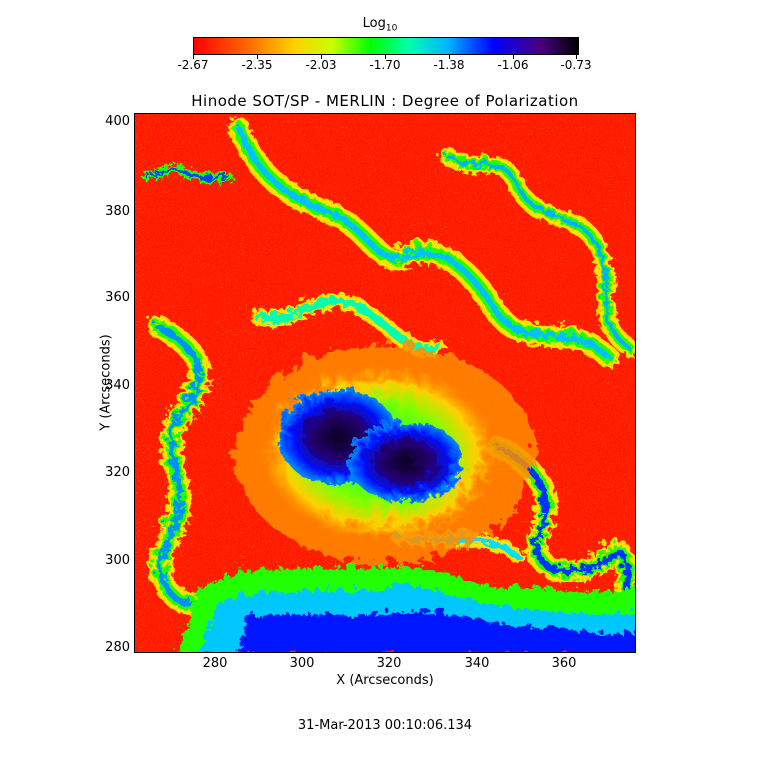 This screenshot has height=768, width=768. What do you see at coordinates (368, 442) in the screenshot?
I see `sunspot-cores` at bounding box center [368, 442].